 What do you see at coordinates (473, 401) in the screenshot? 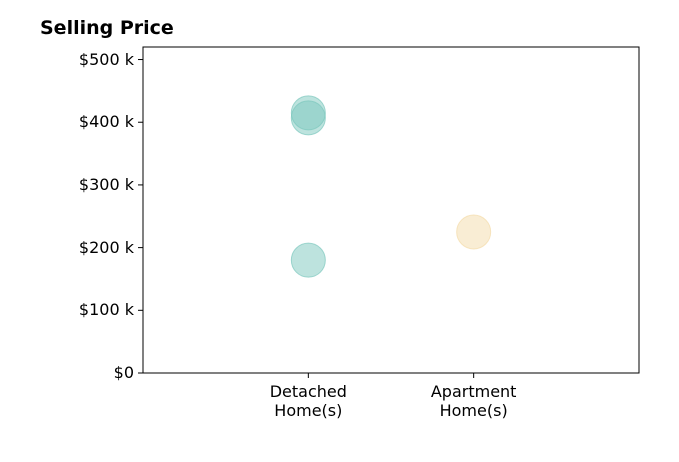
I see `x-tick-label: Apartment Home(s)` at bounding box center [473, 401].